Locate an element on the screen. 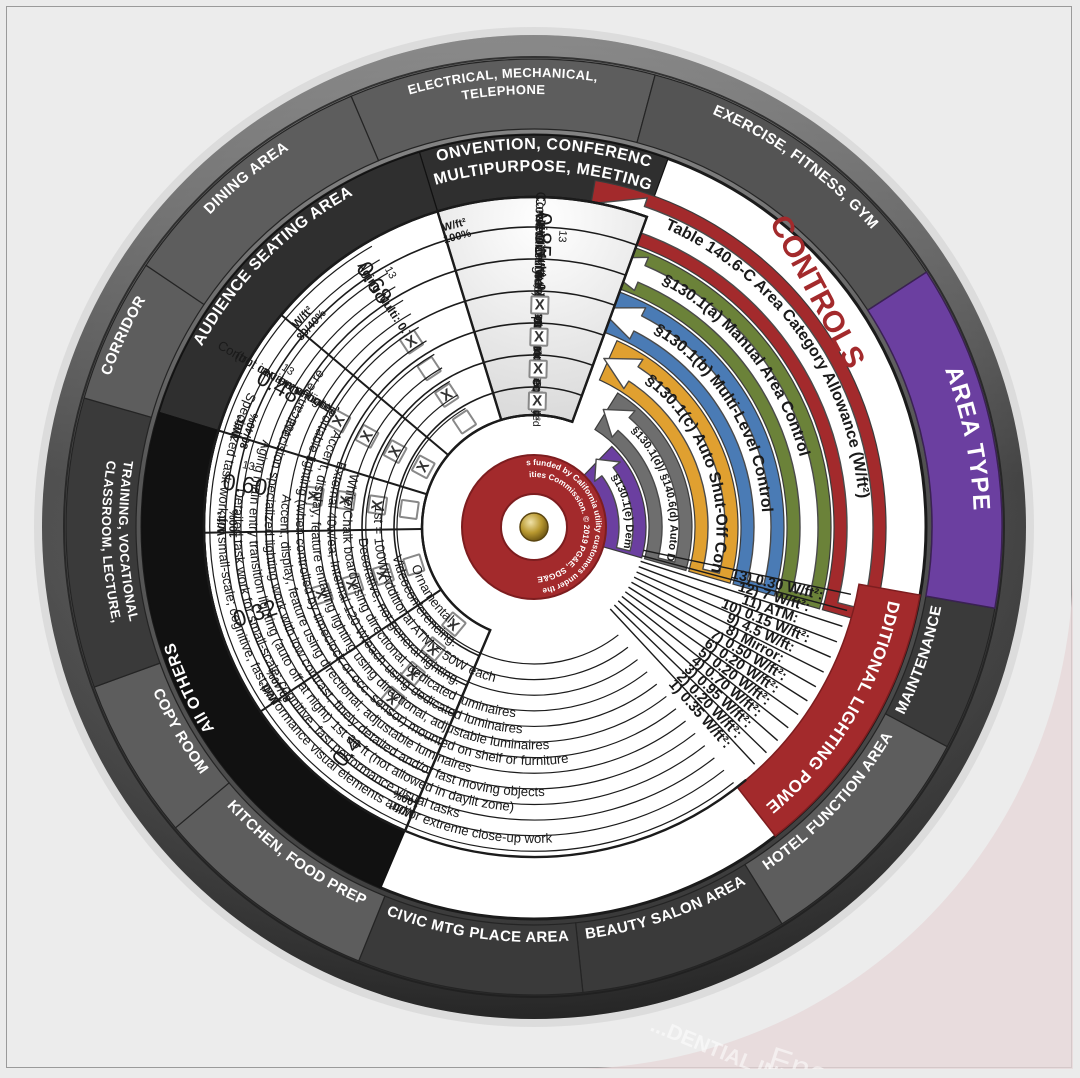 The height and width of the screenshot is (1078, 1080). control-arrow-band is located at coordinates (668, 461).